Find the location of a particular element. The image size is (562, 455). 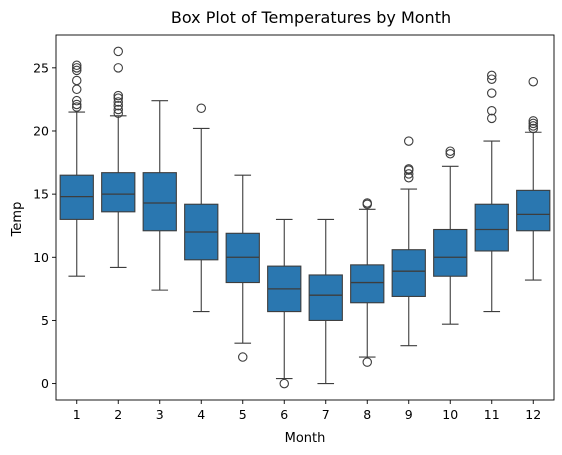

x-tick-label: 9 is located at coordinates (409, 414).